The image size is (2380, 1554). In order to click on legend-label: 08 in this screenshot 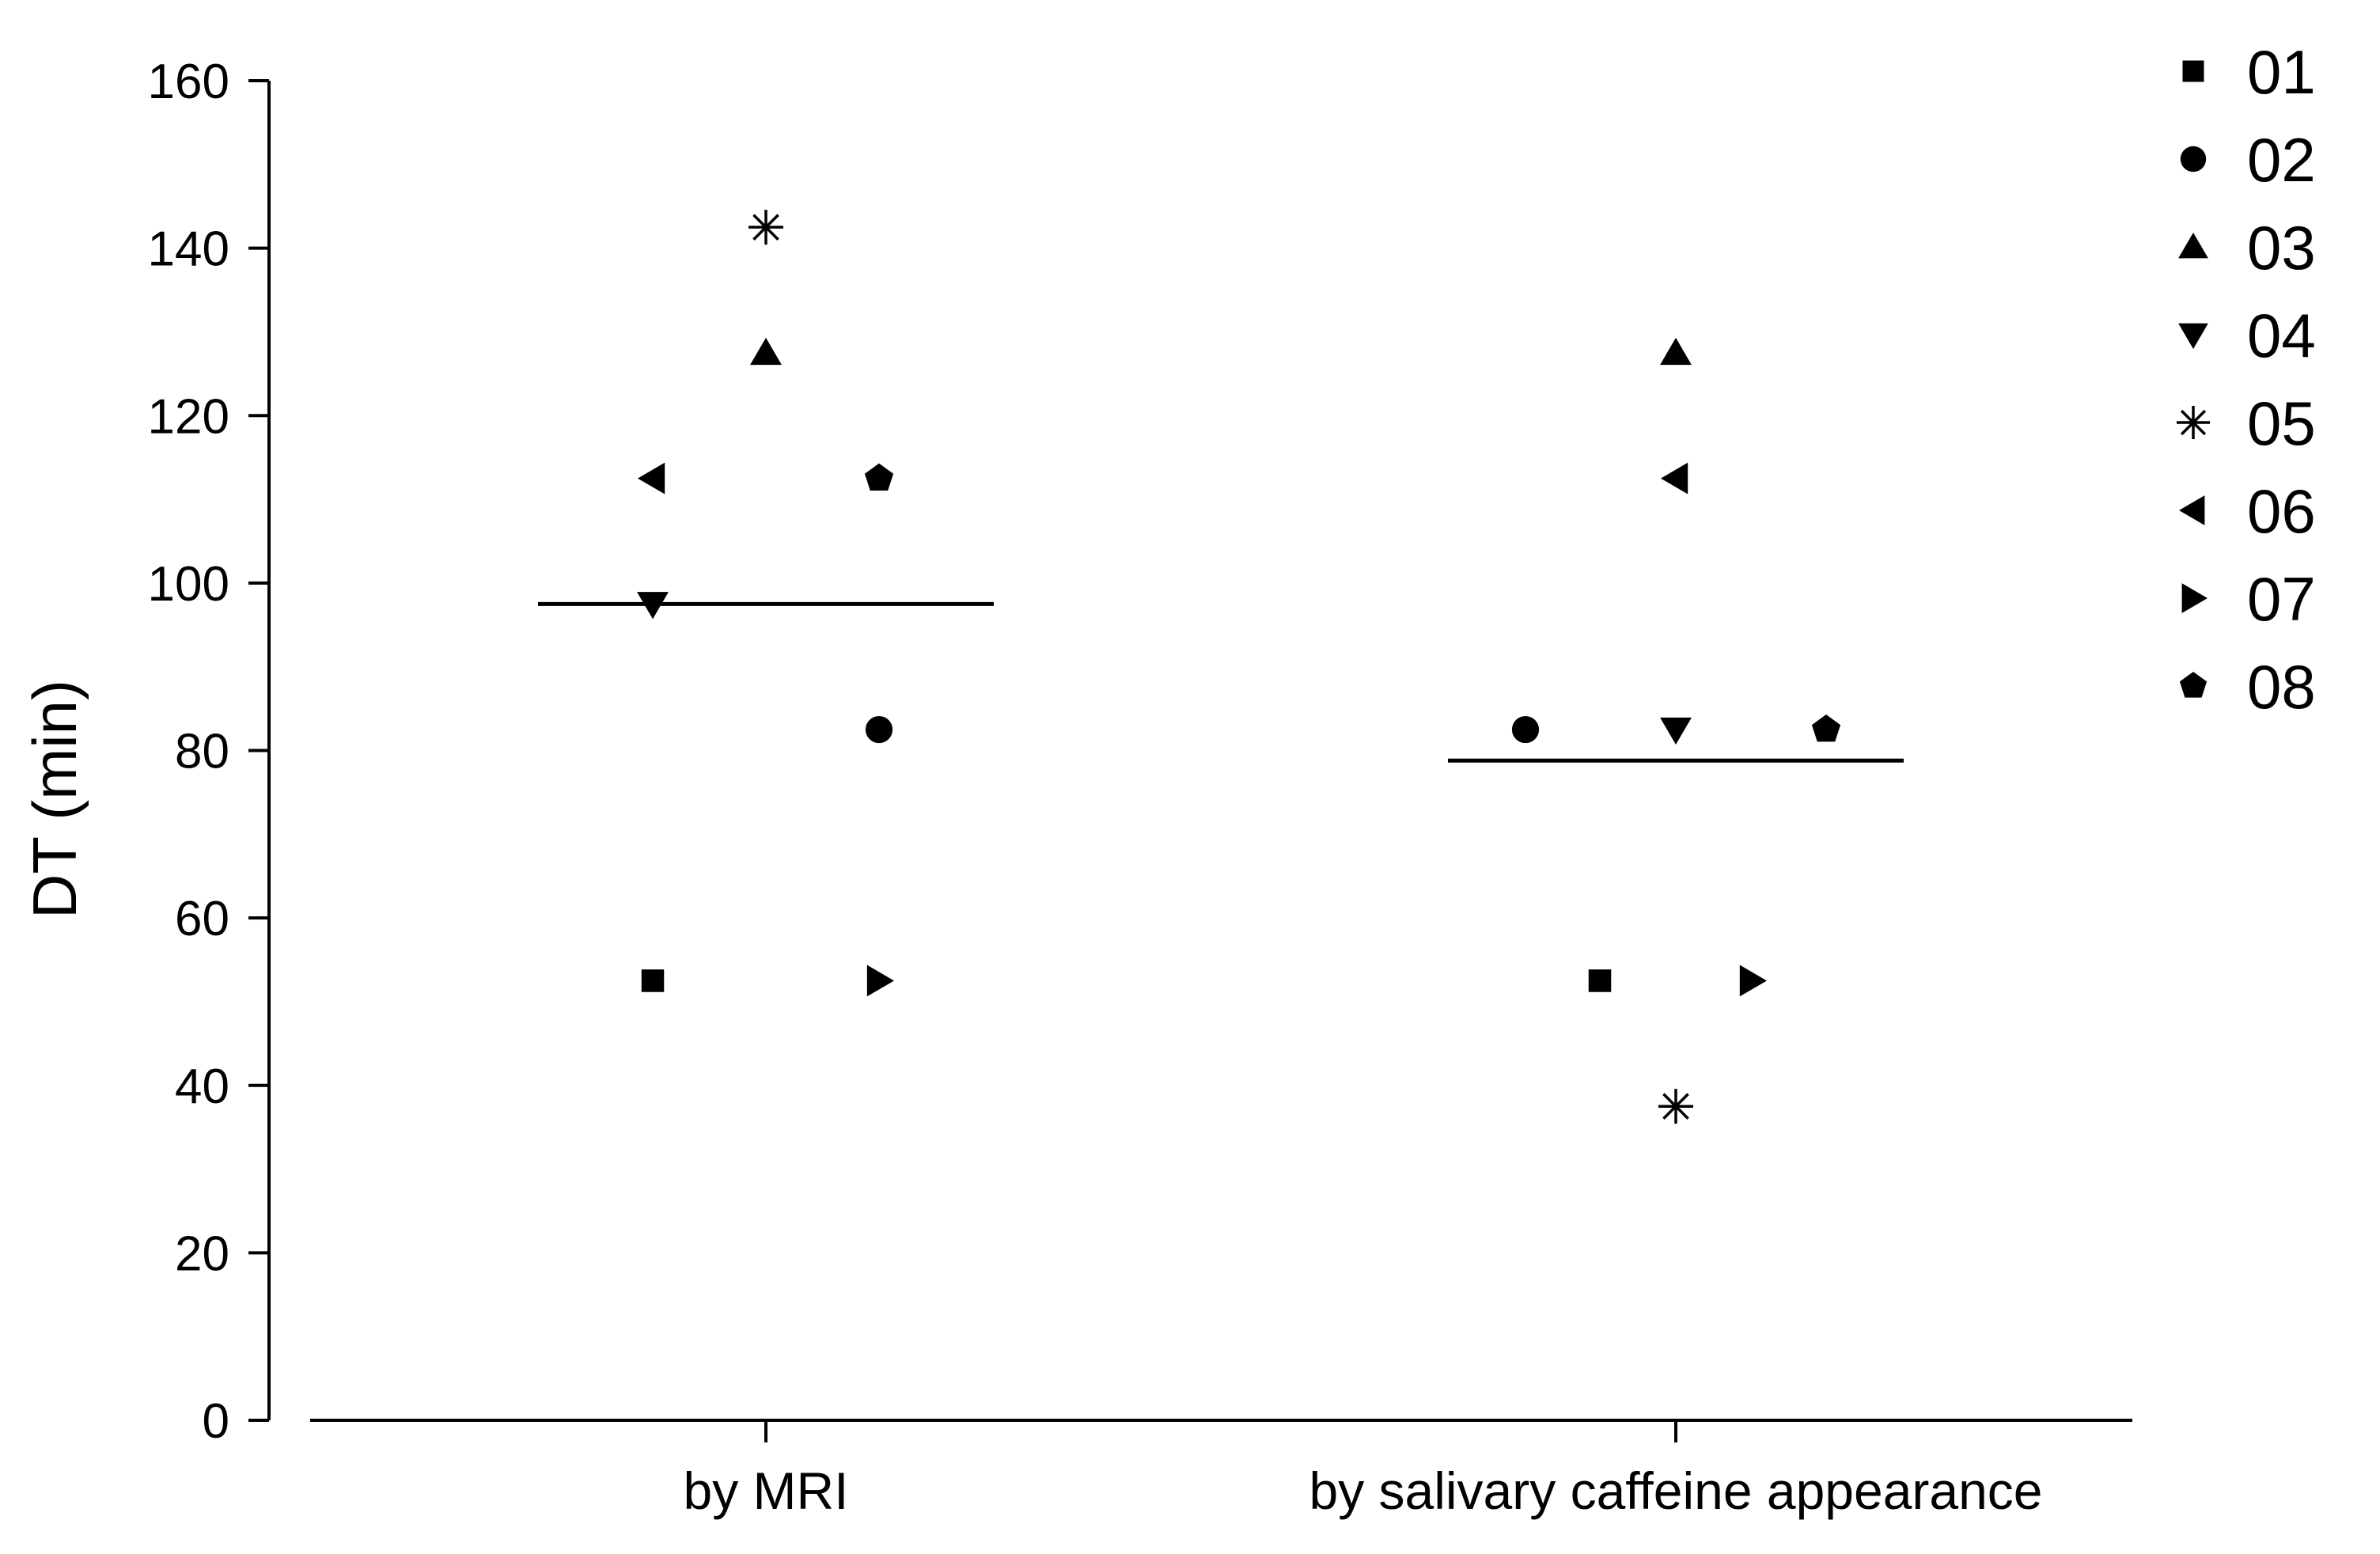, I will do `click(2281, 687)`.